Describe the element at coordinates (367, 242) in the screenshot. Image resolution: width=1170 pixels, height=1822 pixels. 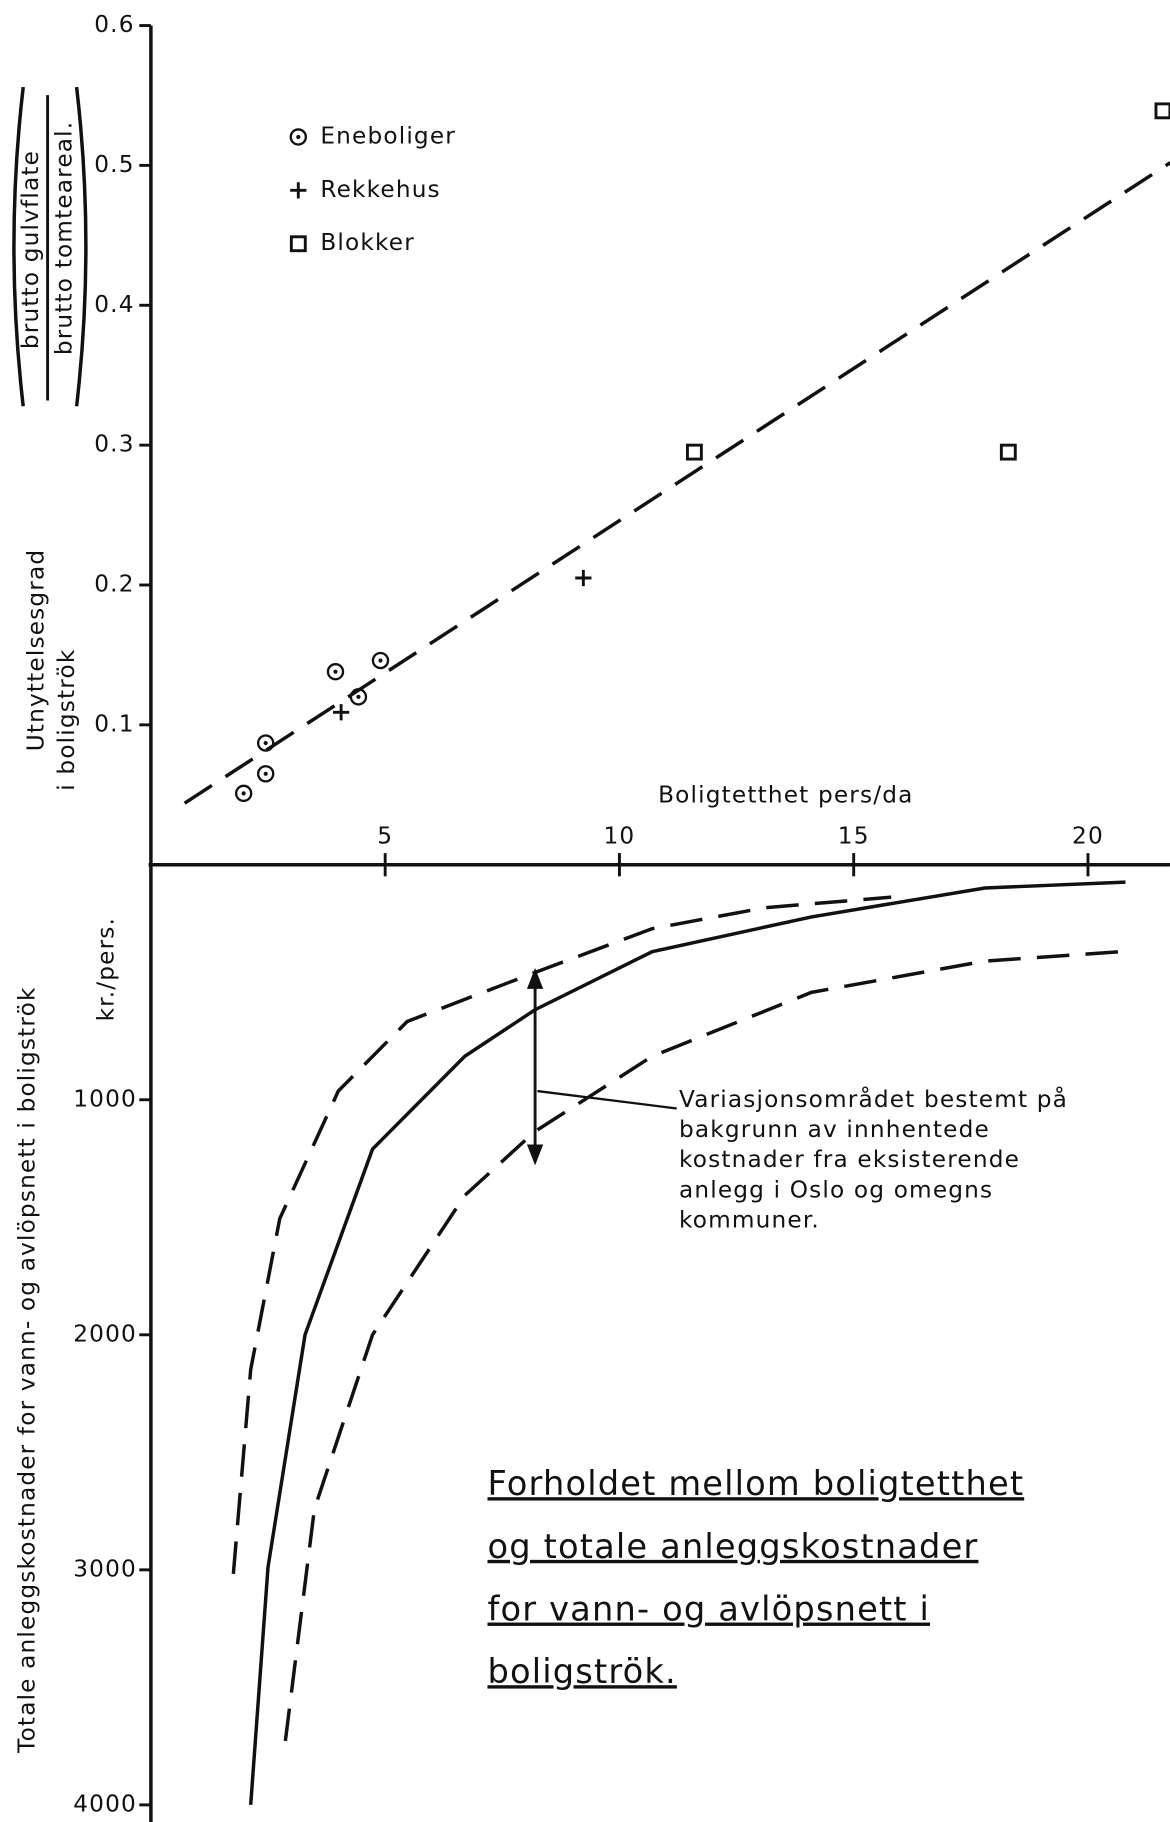
I see `legend-label: Blokker` at that location.